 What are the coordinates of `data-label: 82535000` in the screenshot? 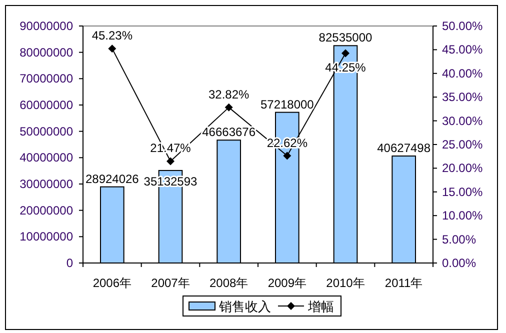 It's located at (345, 37).